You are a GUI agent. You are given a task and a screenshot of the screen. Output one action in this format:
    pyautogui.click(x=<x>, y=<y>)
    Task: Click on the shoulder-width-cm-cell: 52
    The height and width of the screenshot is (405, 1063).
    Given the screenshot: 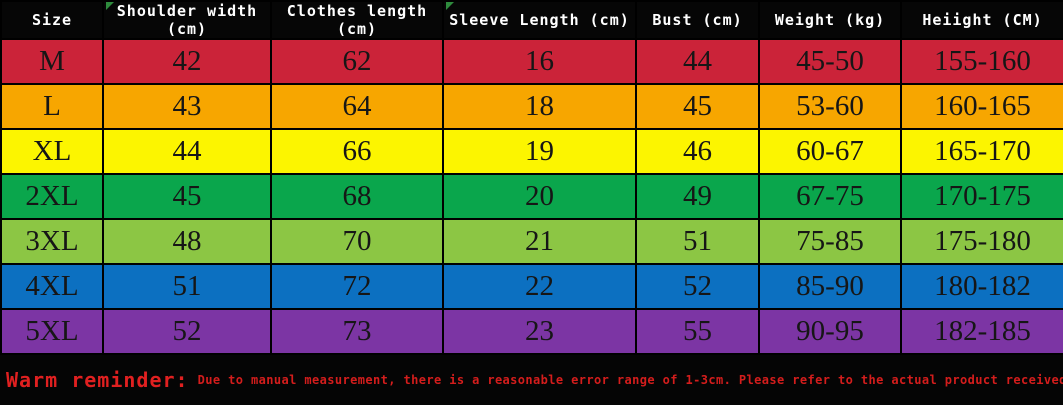 What is the action you would take?
    pyautogui.click(x=187, y=331)
    